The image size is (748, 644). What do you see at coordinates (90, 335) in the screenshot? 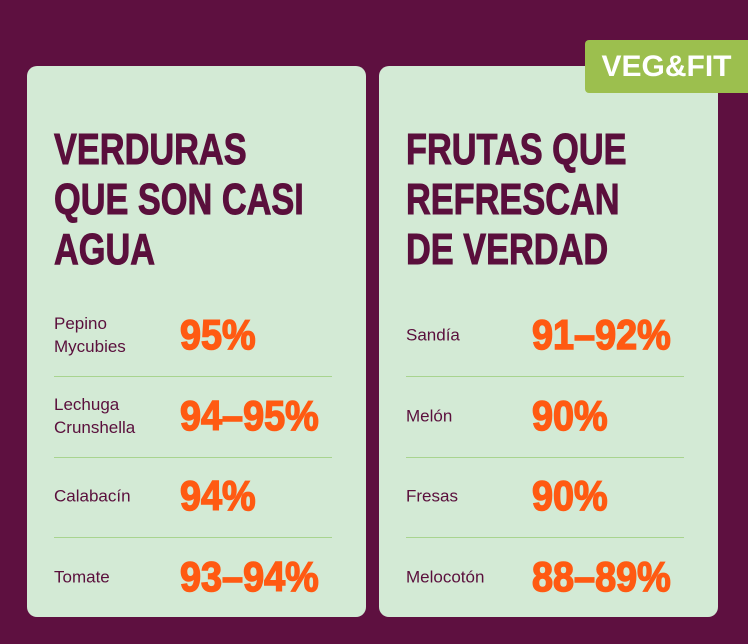
I see `item-name: Pepino Mycubies` at bounding box center [90, 335].